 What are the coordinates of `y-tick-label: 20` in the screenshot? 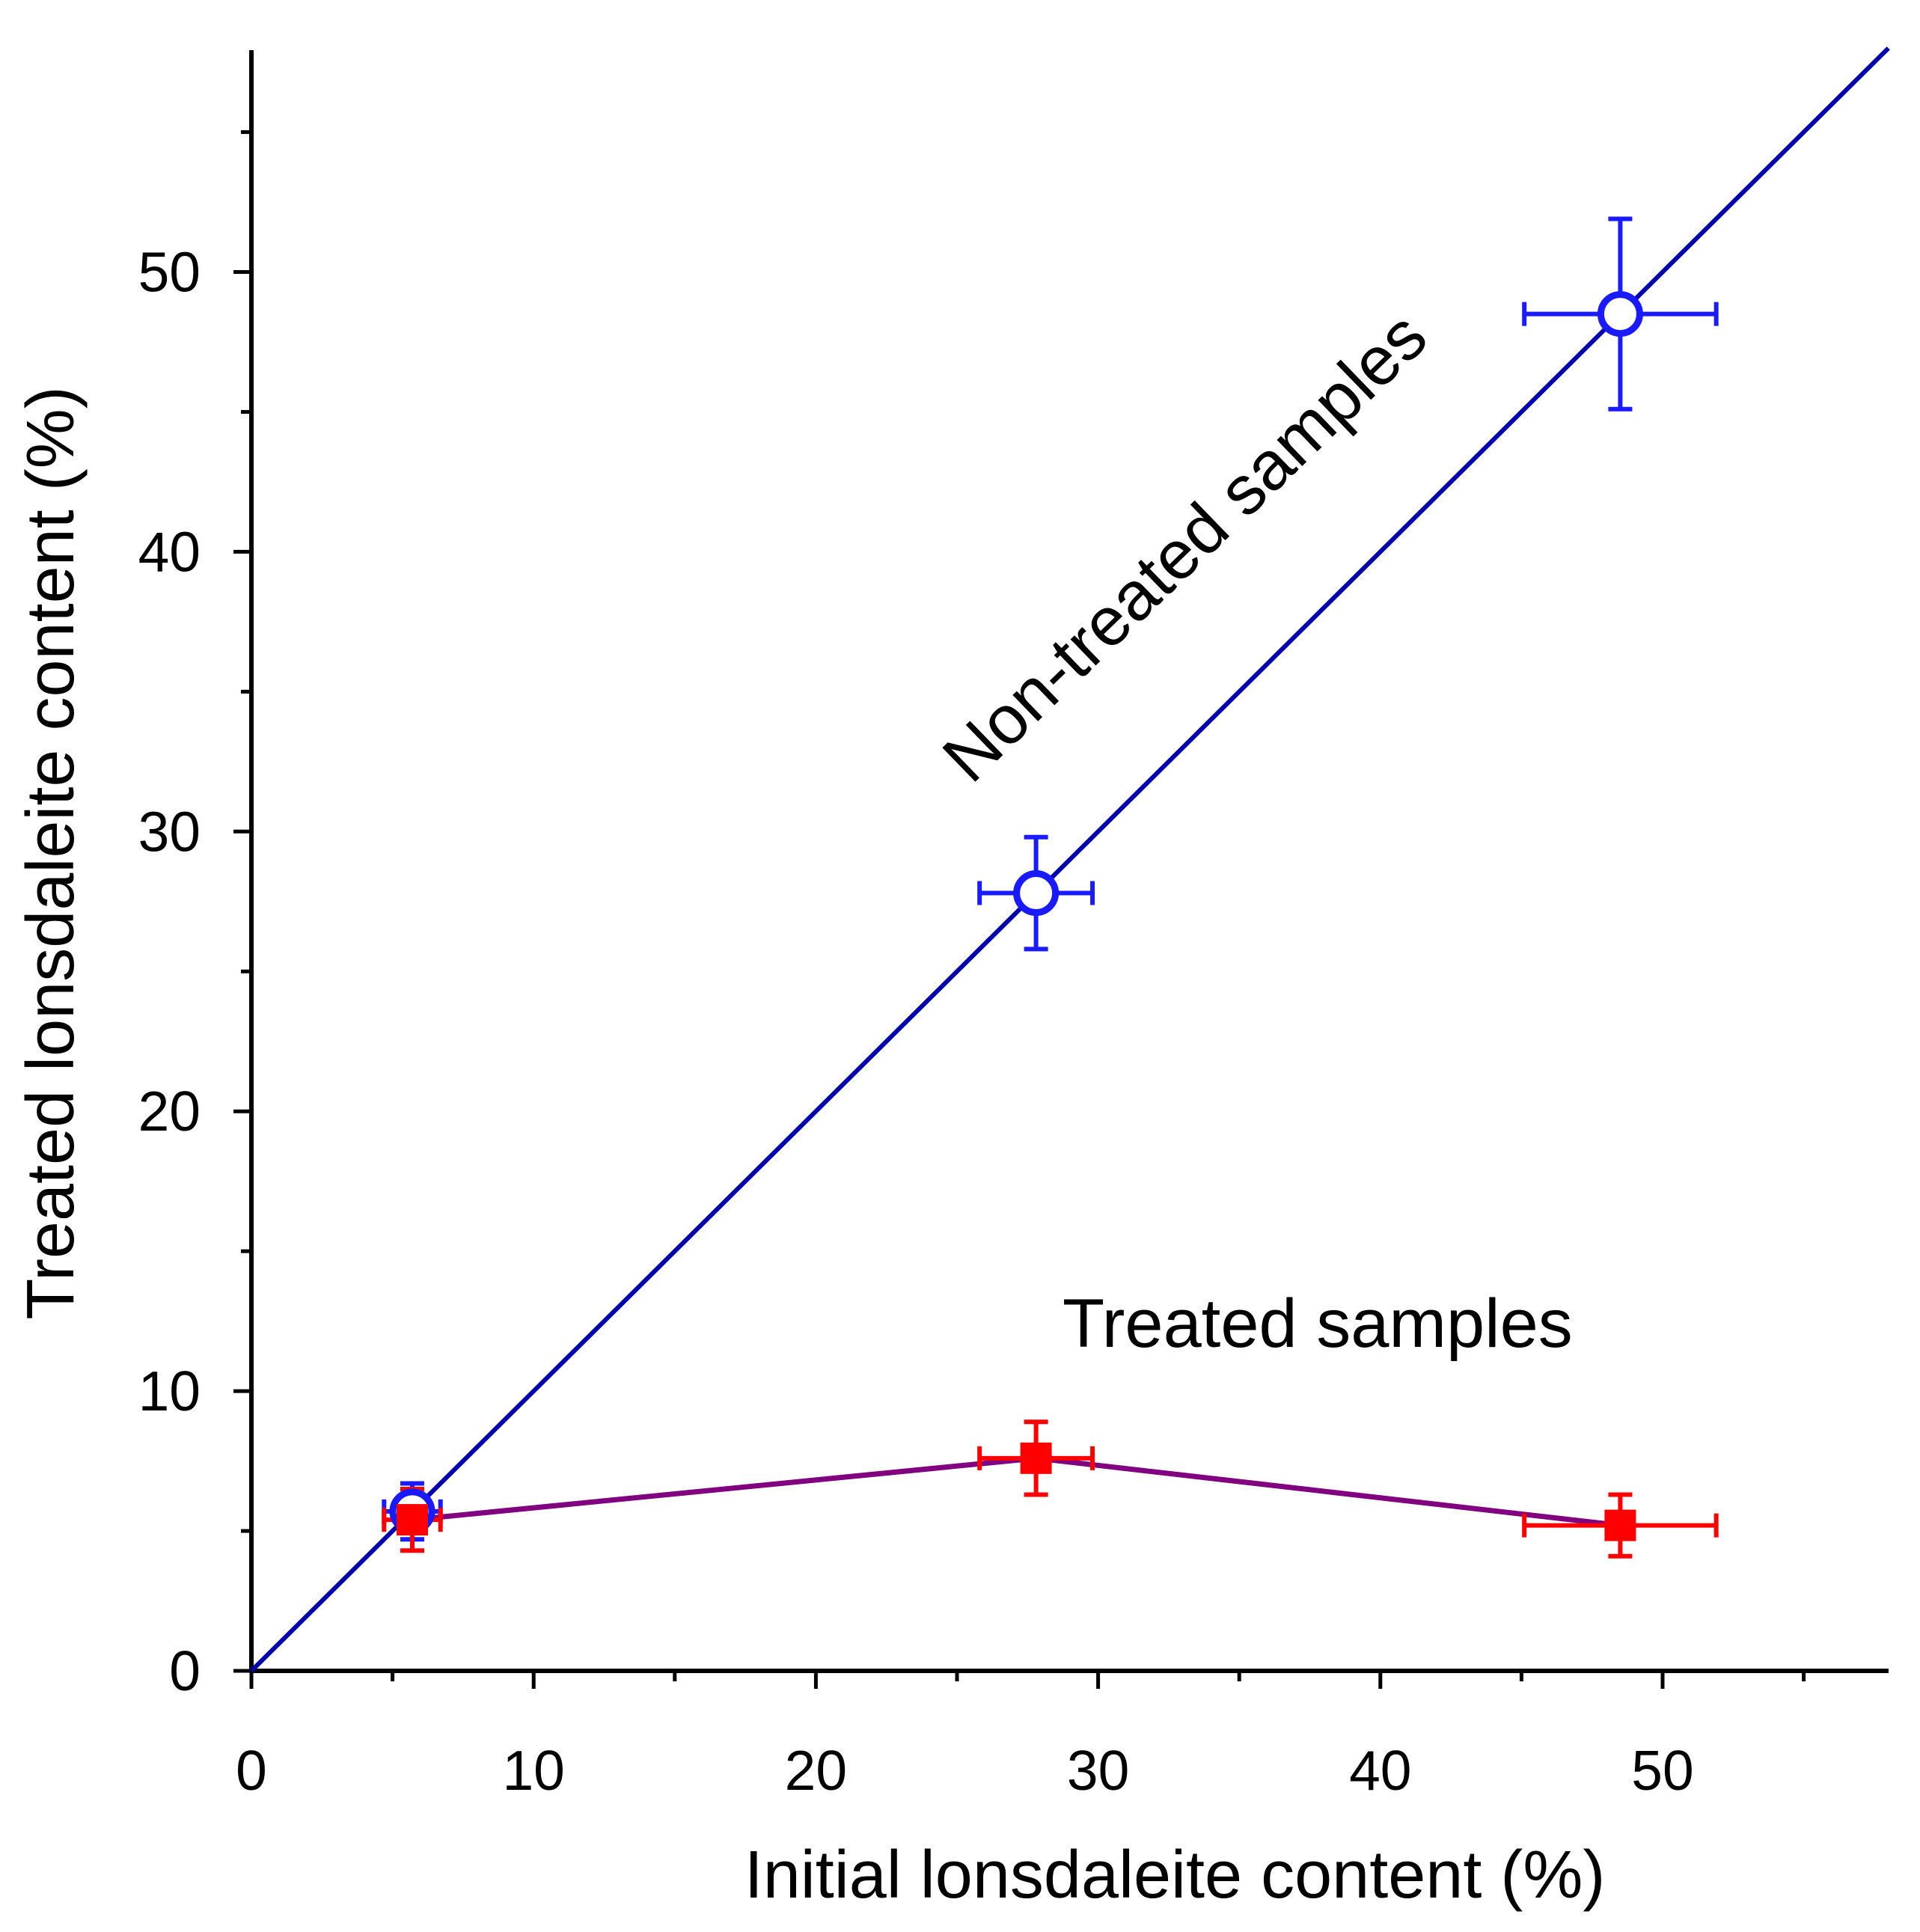 It's located at (169, 1112).